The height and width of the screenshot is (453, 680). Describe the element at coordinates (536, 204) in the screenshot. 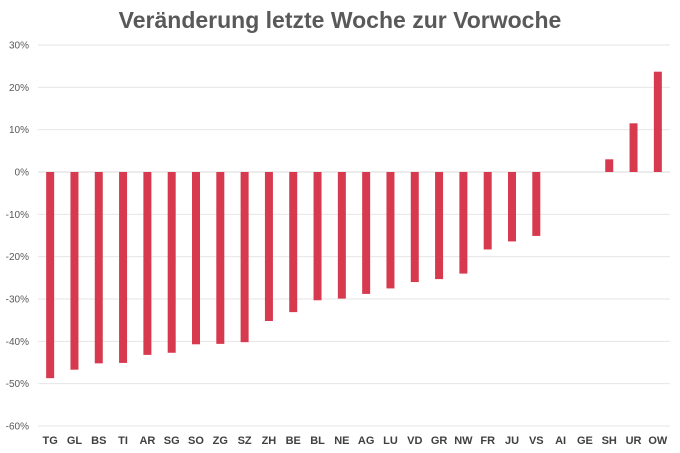

I see `bar-vs` at that location.